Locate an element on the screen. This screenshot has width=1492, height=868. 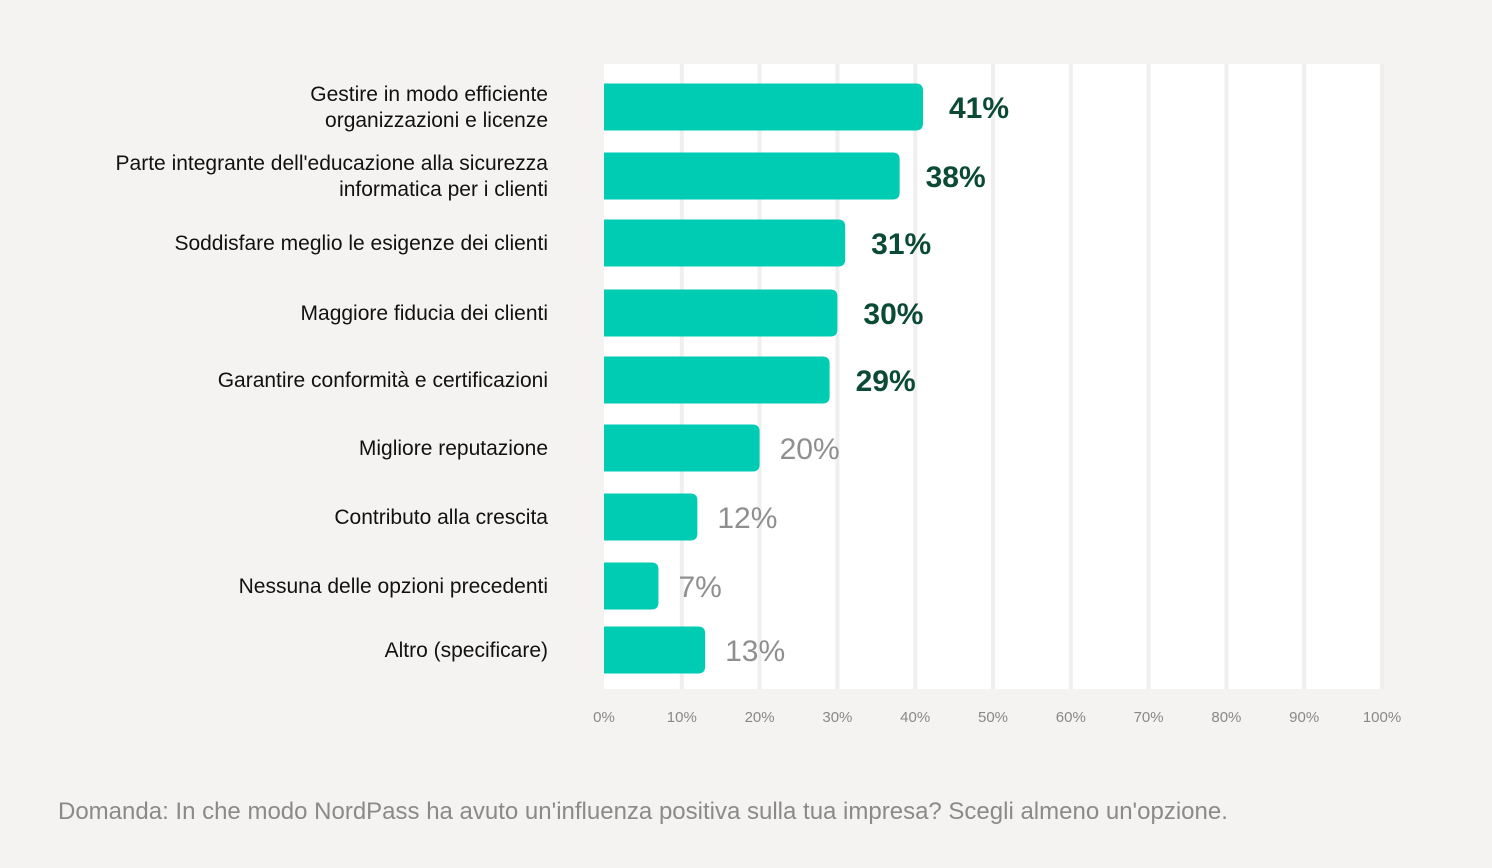
category-label-line: Altro (specificare) is located at coordinates (466, 650).